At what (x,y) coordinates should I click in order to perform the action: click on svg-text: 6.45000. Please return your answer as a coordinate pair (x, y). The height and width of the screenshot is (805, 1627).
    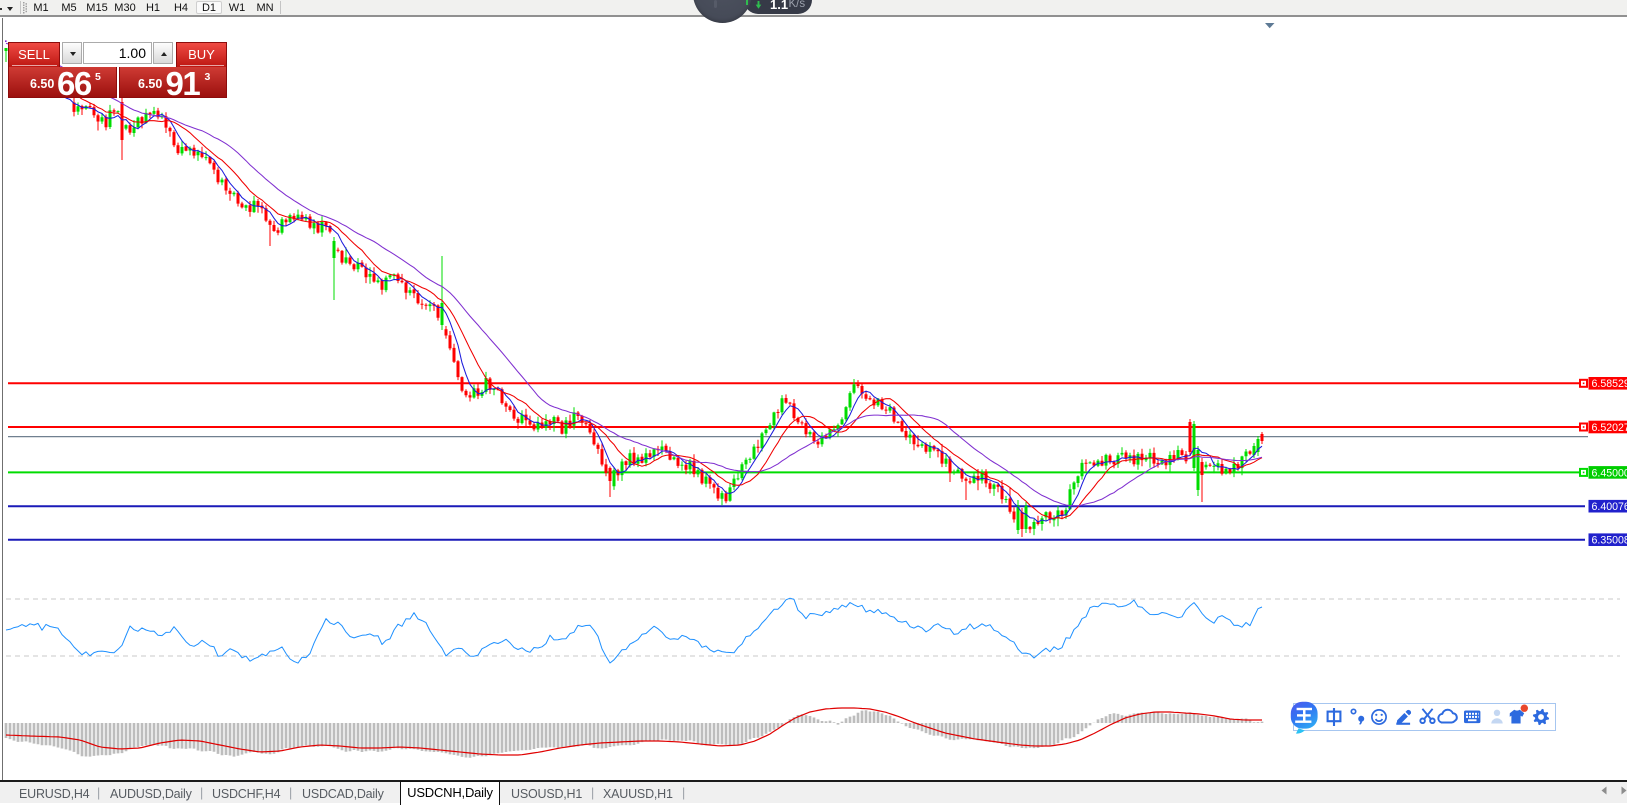
    Looking at the image, I should click on (1609, 473).